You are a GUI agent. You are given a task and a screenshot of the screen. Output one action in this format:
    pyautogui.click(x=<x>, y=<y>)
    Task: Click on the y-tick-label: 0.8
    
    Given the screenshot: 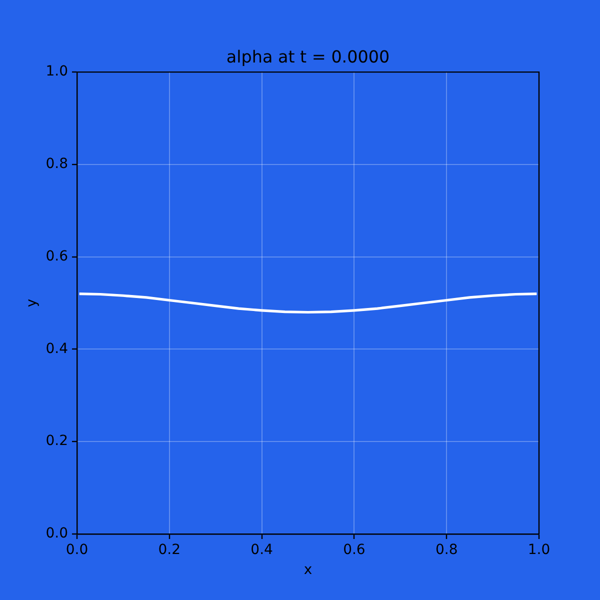 What is the action you would take?
    pyautogui.click(x=57, y=164)
    